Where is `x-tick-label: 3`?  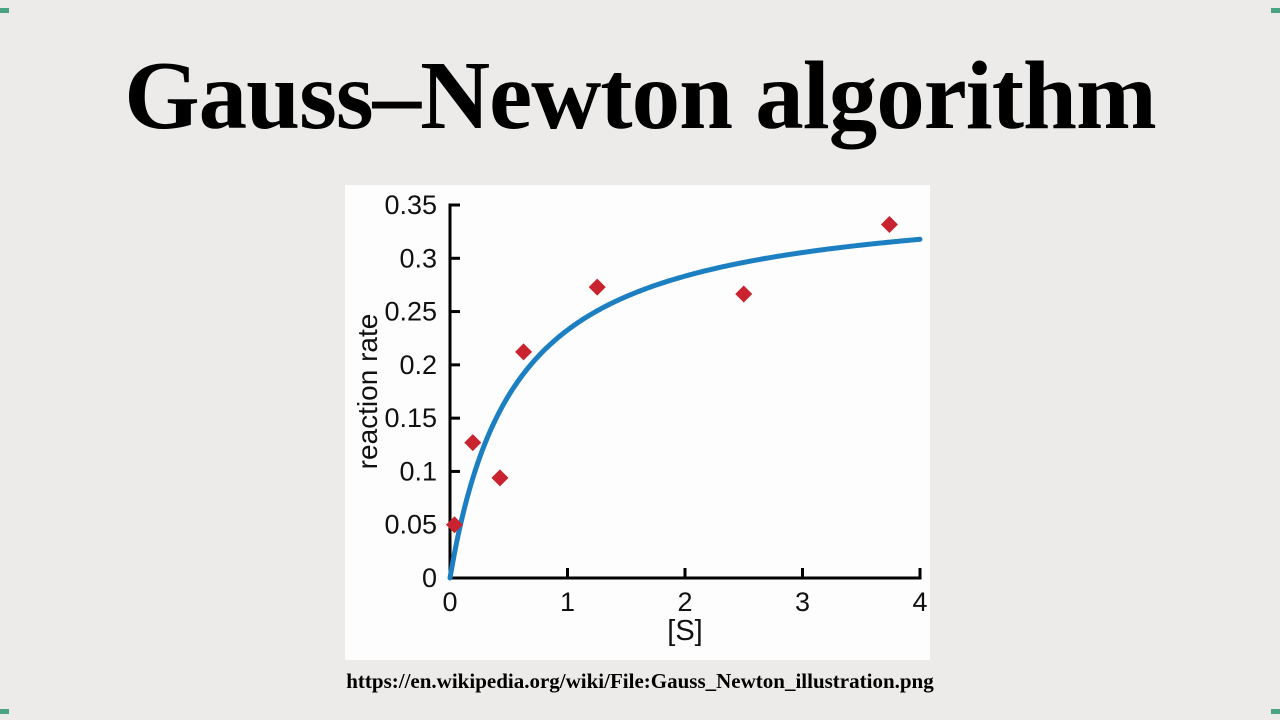
x-tick-label: 3 is located at coordinates (802, 602).